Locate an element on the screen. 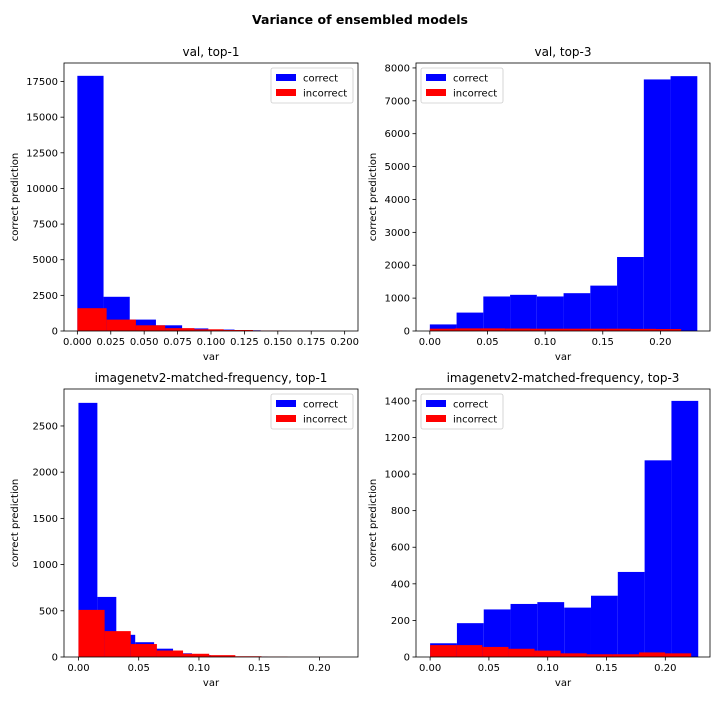  x-tick-label: 0.10 is located at coordinates (545, 342).